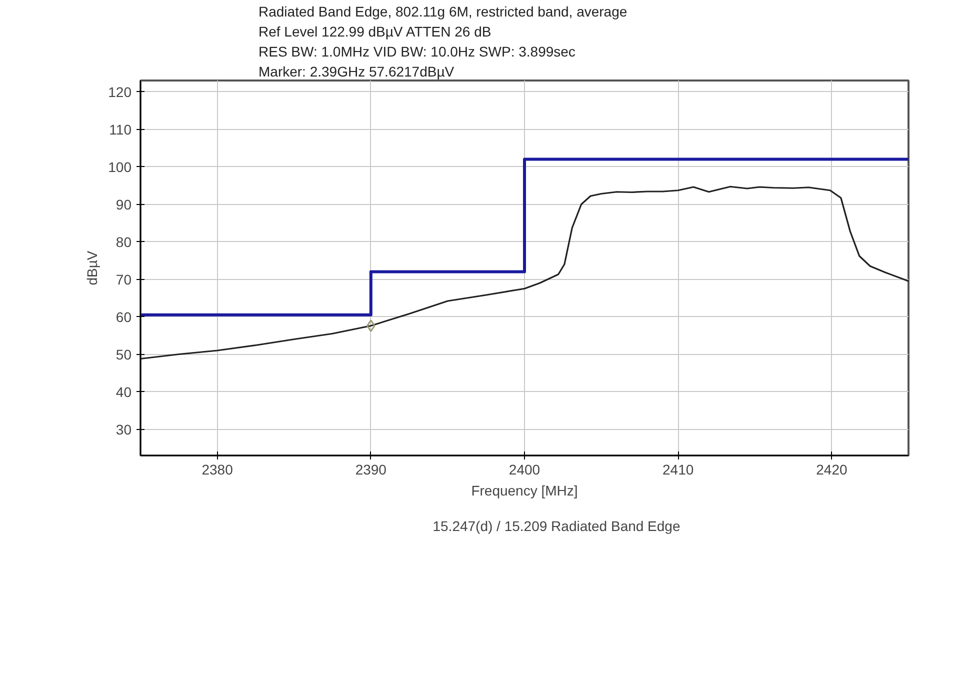 The height and width of the screenshot is (681, 954). What do you see at coordinates (120, 129) in the screenshot?
I see `y-tick-label: 110` at bounding box center [120, 129].